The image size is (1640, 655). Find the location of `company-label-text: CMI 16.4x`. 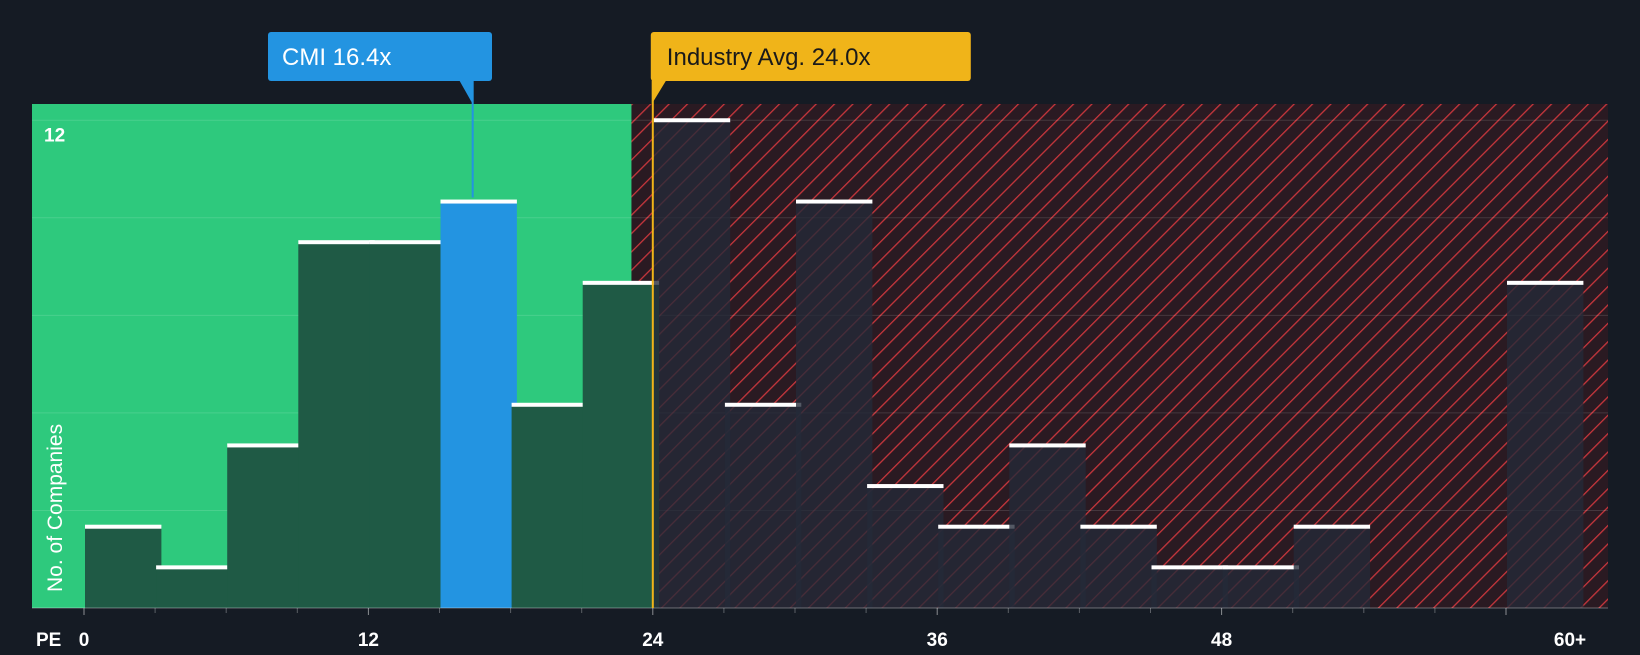

company-label-text: CMI 16.4x is located at coordinates (336, 57).